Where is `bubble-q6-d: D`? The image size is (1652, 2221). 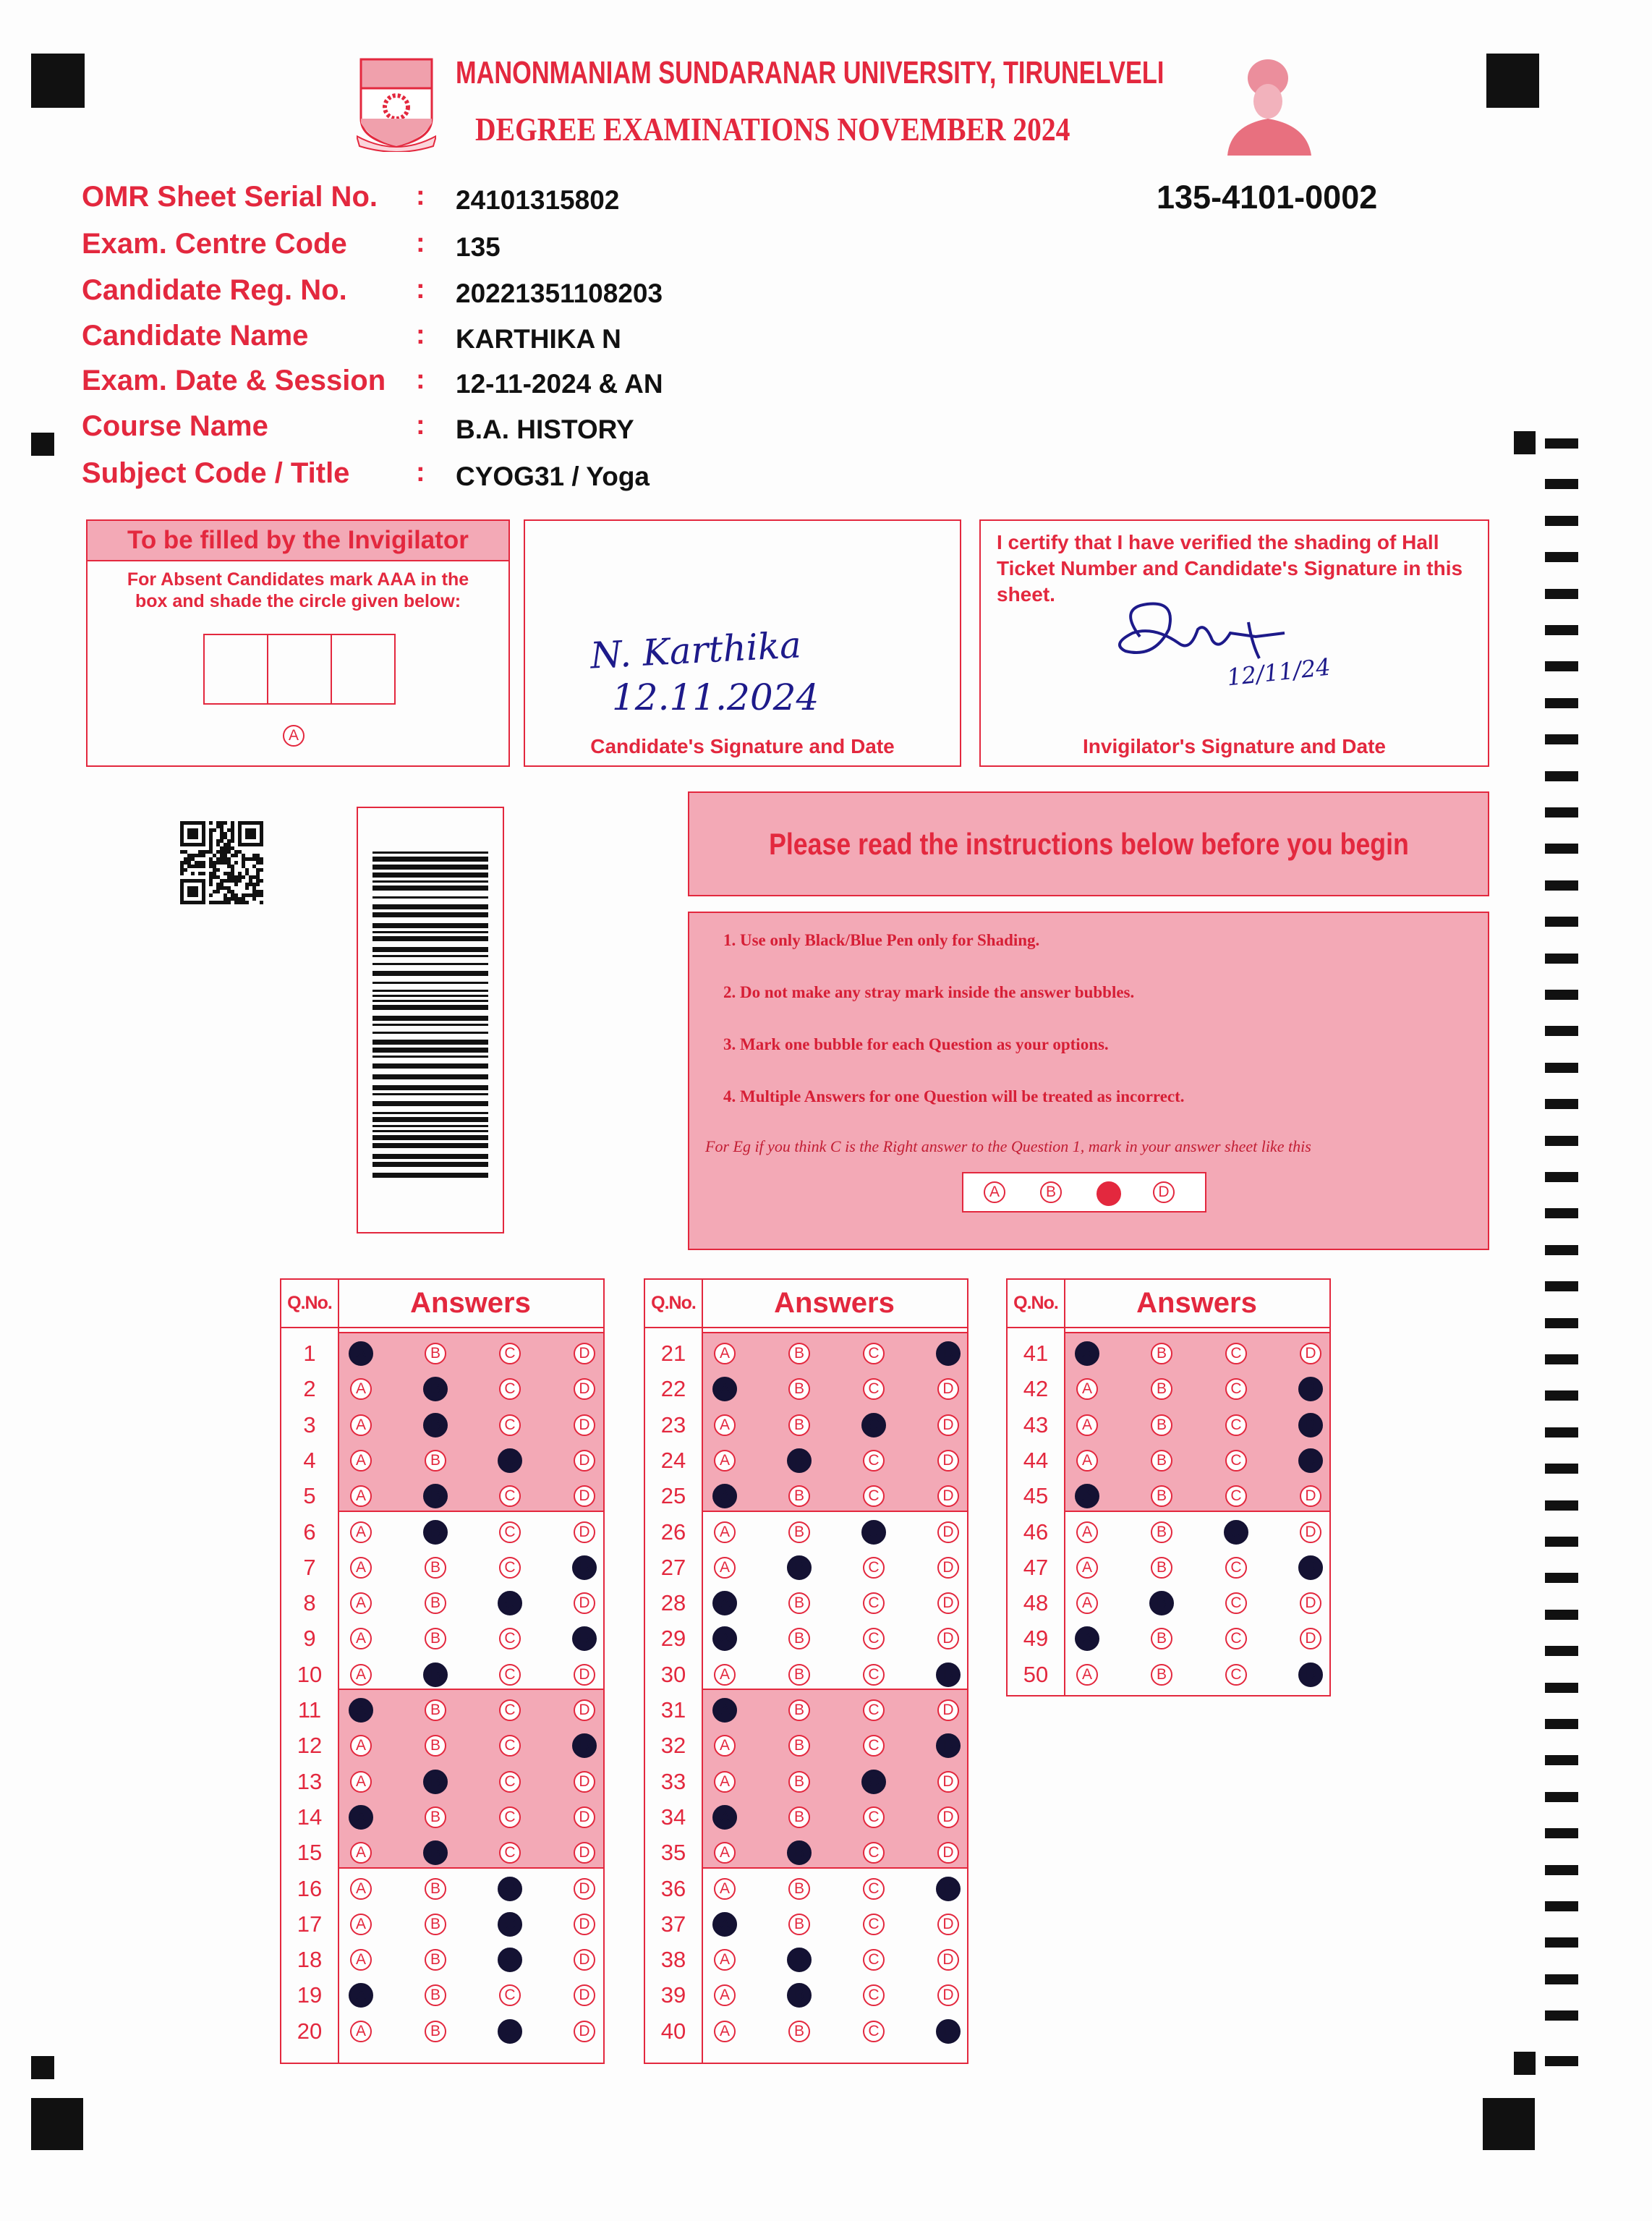
bubble-q6-d: D is located at coordinates (584, 1532).